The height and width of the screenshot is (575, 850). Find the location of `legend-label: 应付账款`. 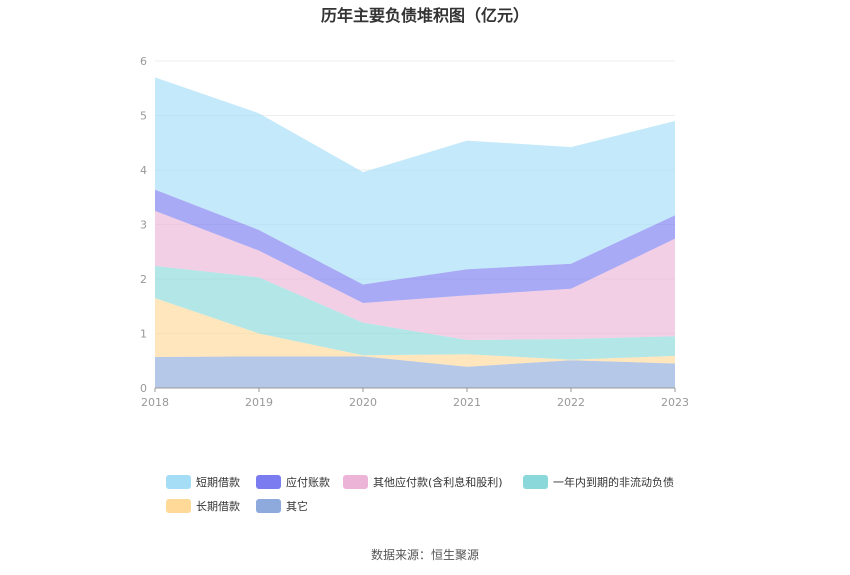

legend-label: 应付账款 is located at coordinates (308, 482).